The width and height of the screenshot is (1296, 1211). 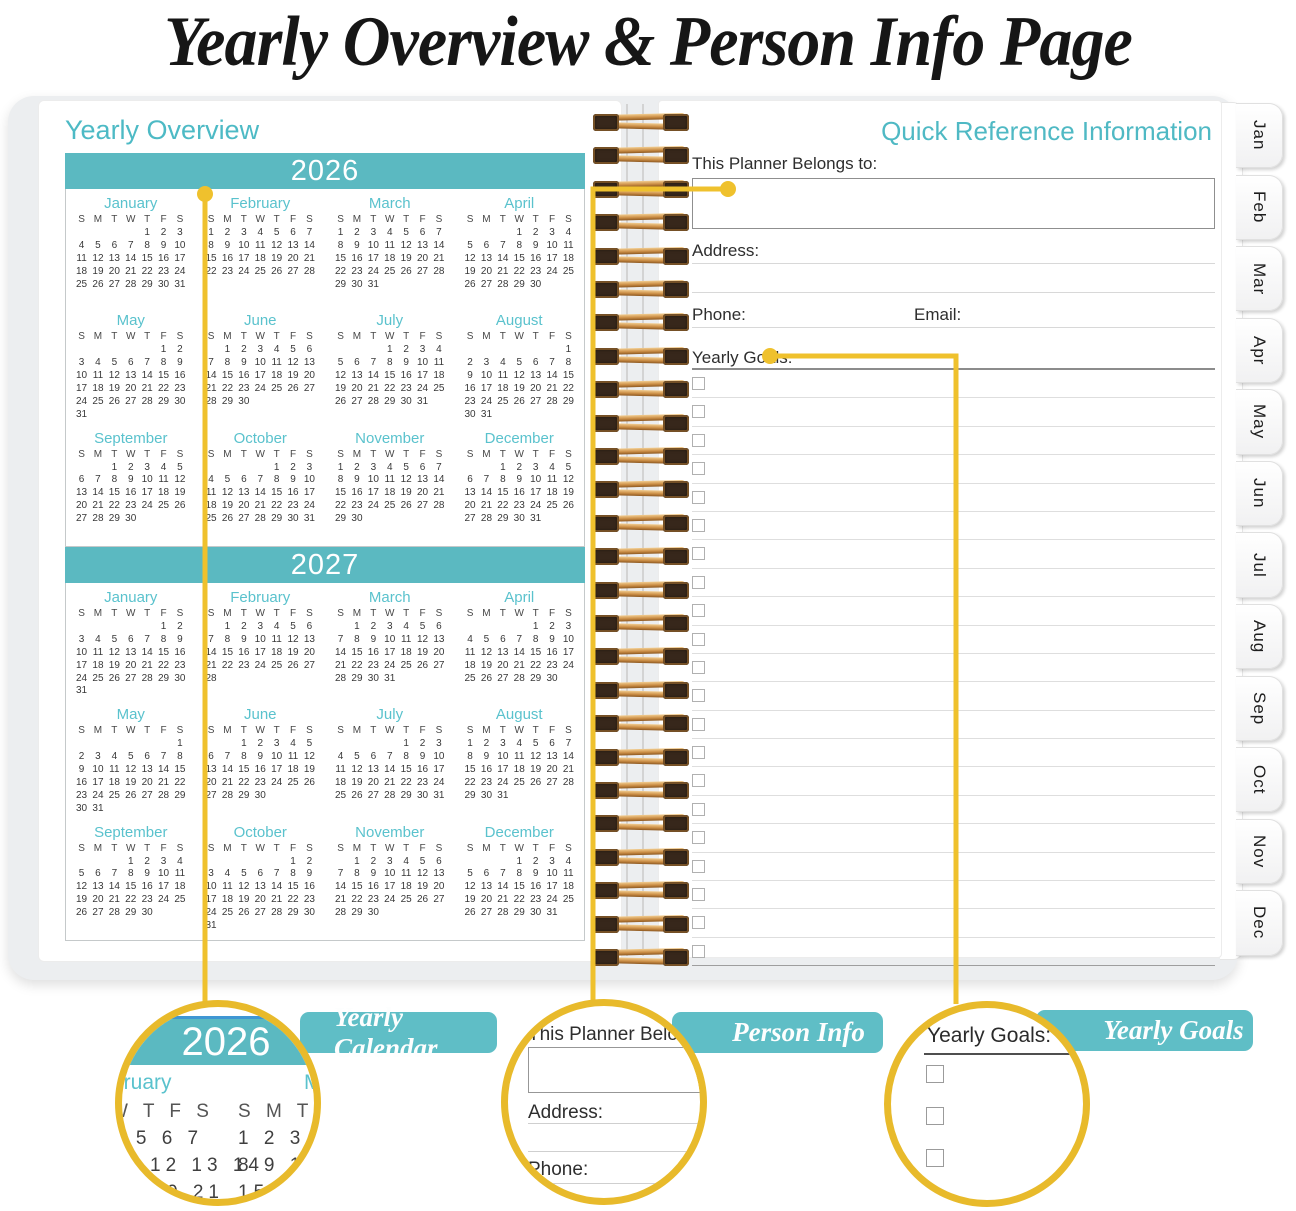 I want to click on day-cell: 6, so click(x=81, y=480).